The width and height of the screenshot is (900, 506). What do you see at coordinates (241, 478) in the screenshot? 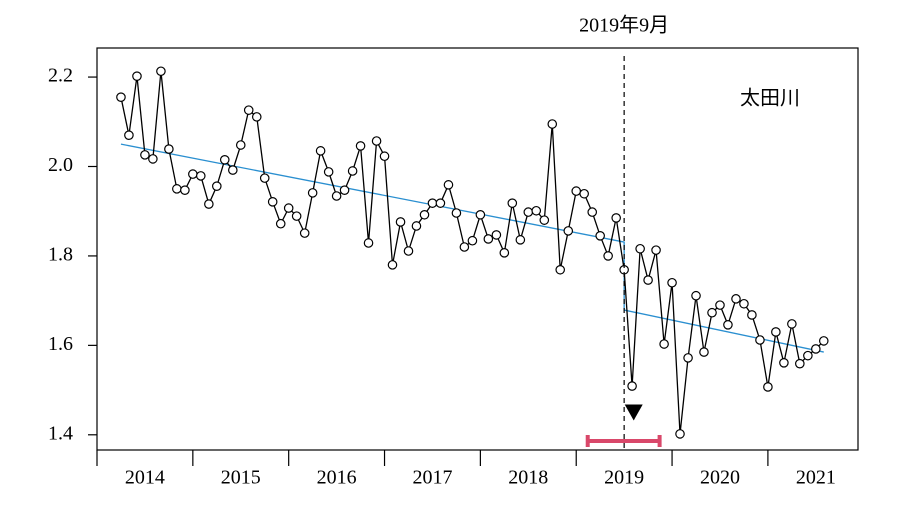
I see `x-tick-label: 2015` at bounding box center [241, 478].